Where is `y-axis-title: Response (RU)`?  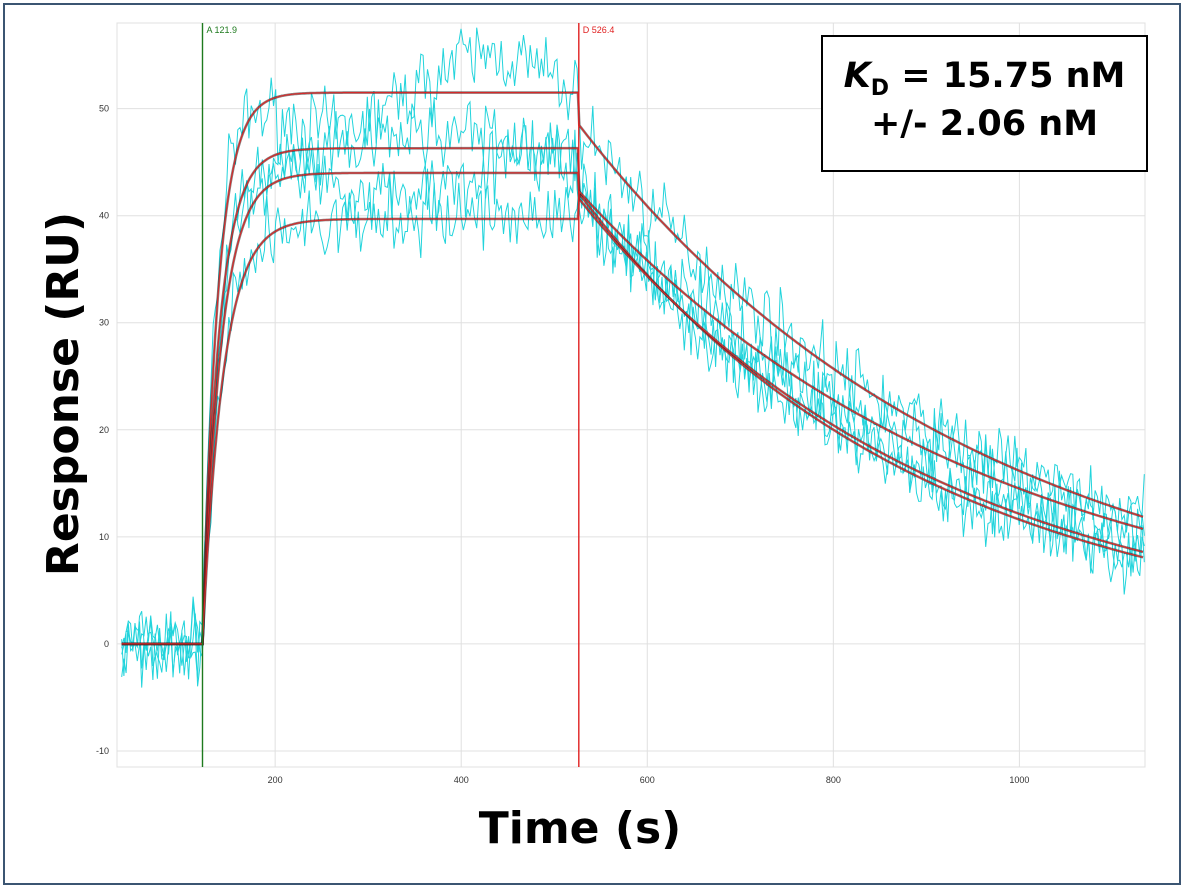
y-axis-title: Response (RU) is located at coordinates (63, 394).